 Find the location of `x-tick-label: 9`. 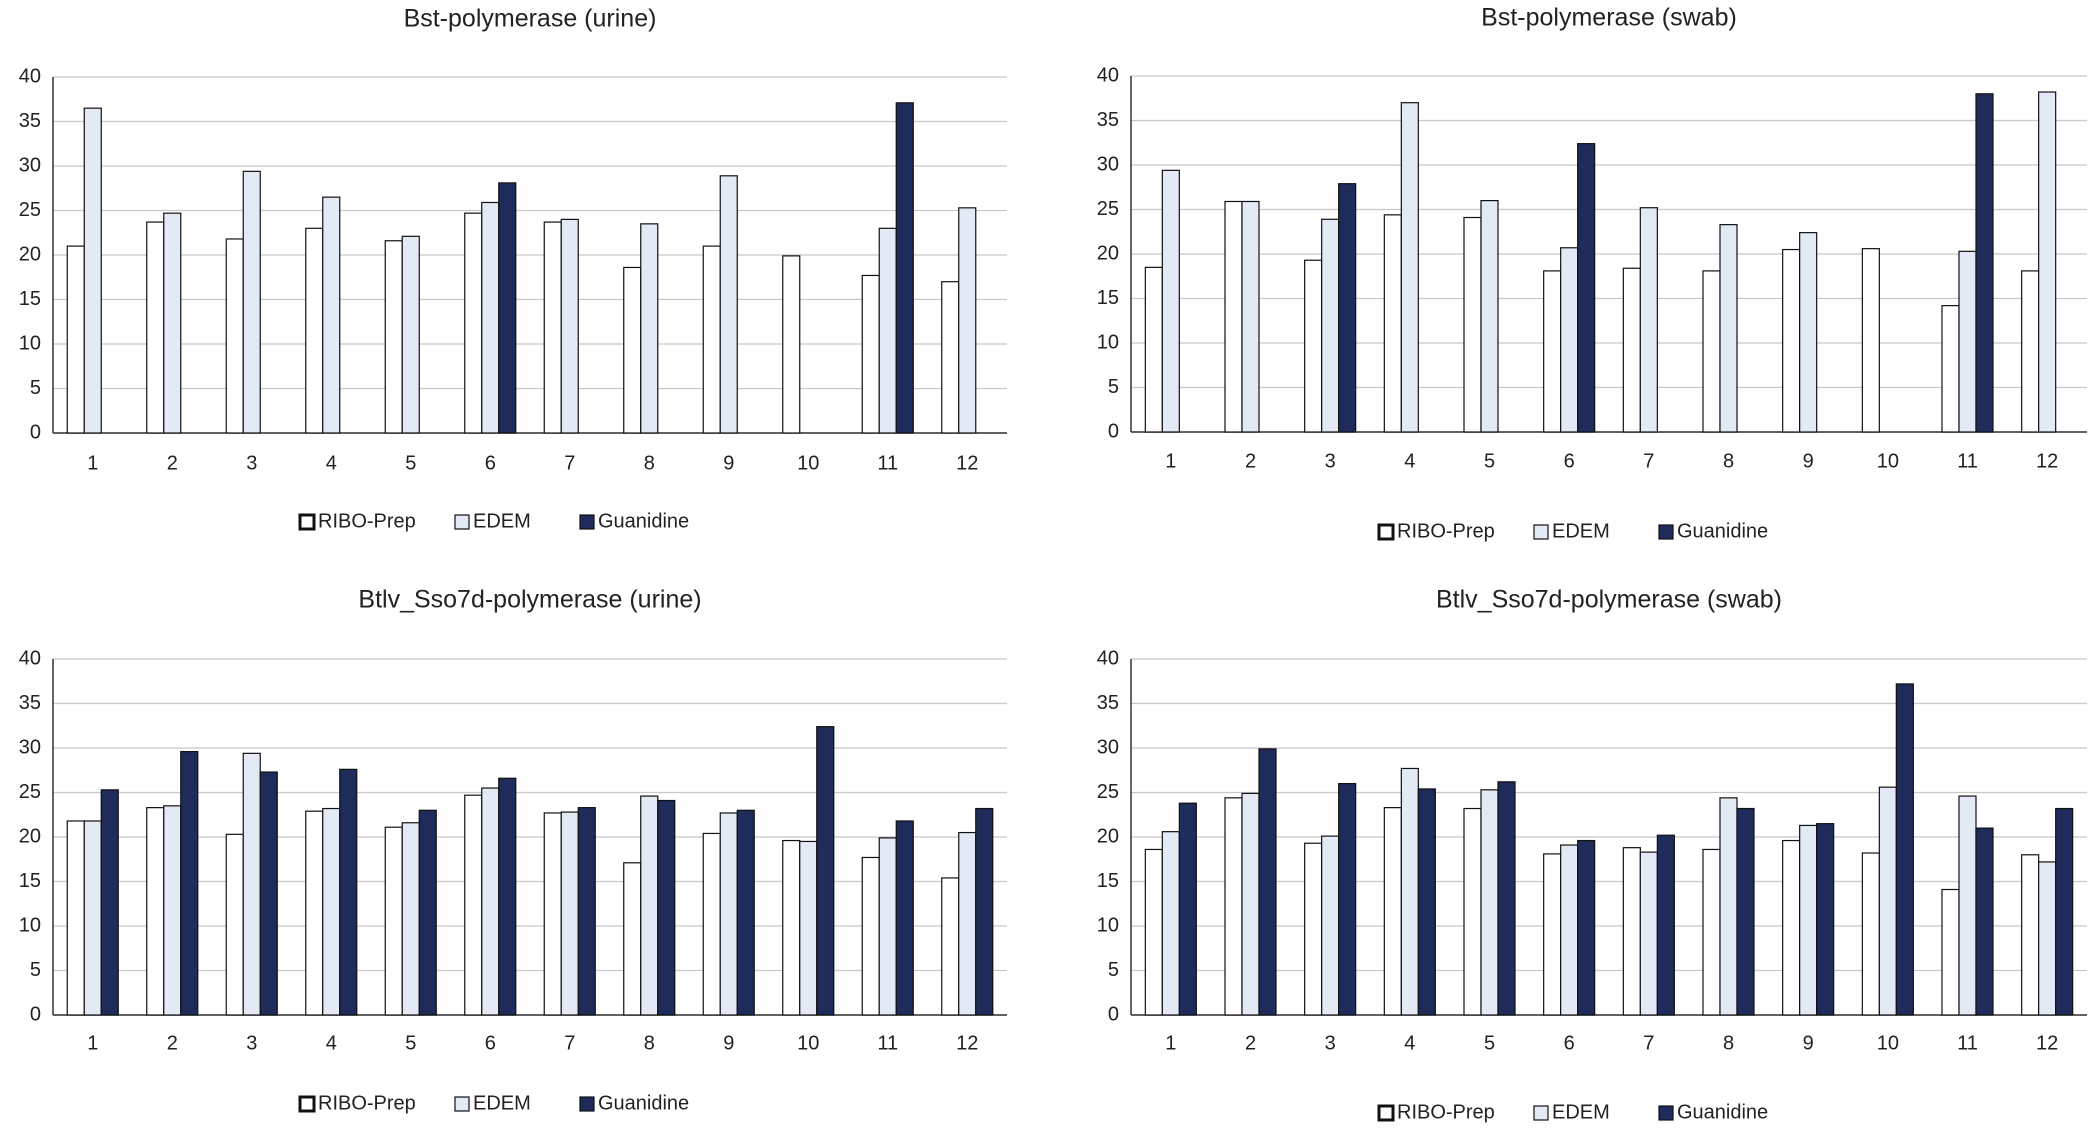

x-tick-label: 9 is located at coordinates (1808, 1043).